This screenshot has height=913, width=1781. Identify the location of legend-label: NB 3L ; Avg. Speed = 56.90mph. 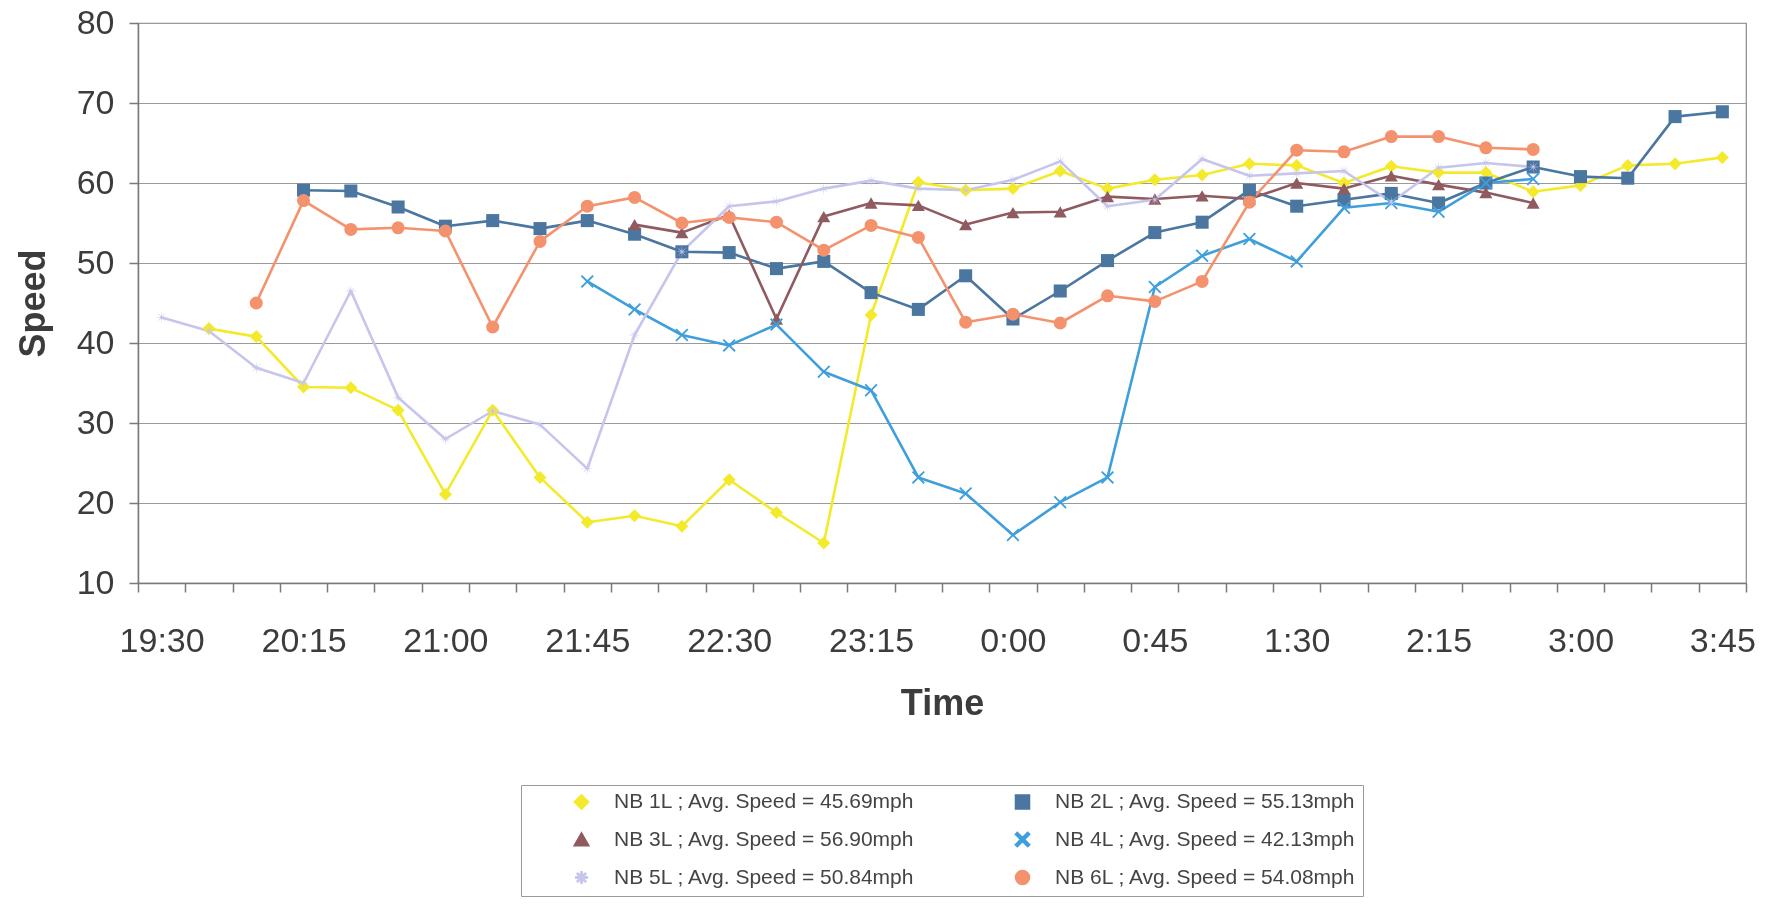
(764, 838).